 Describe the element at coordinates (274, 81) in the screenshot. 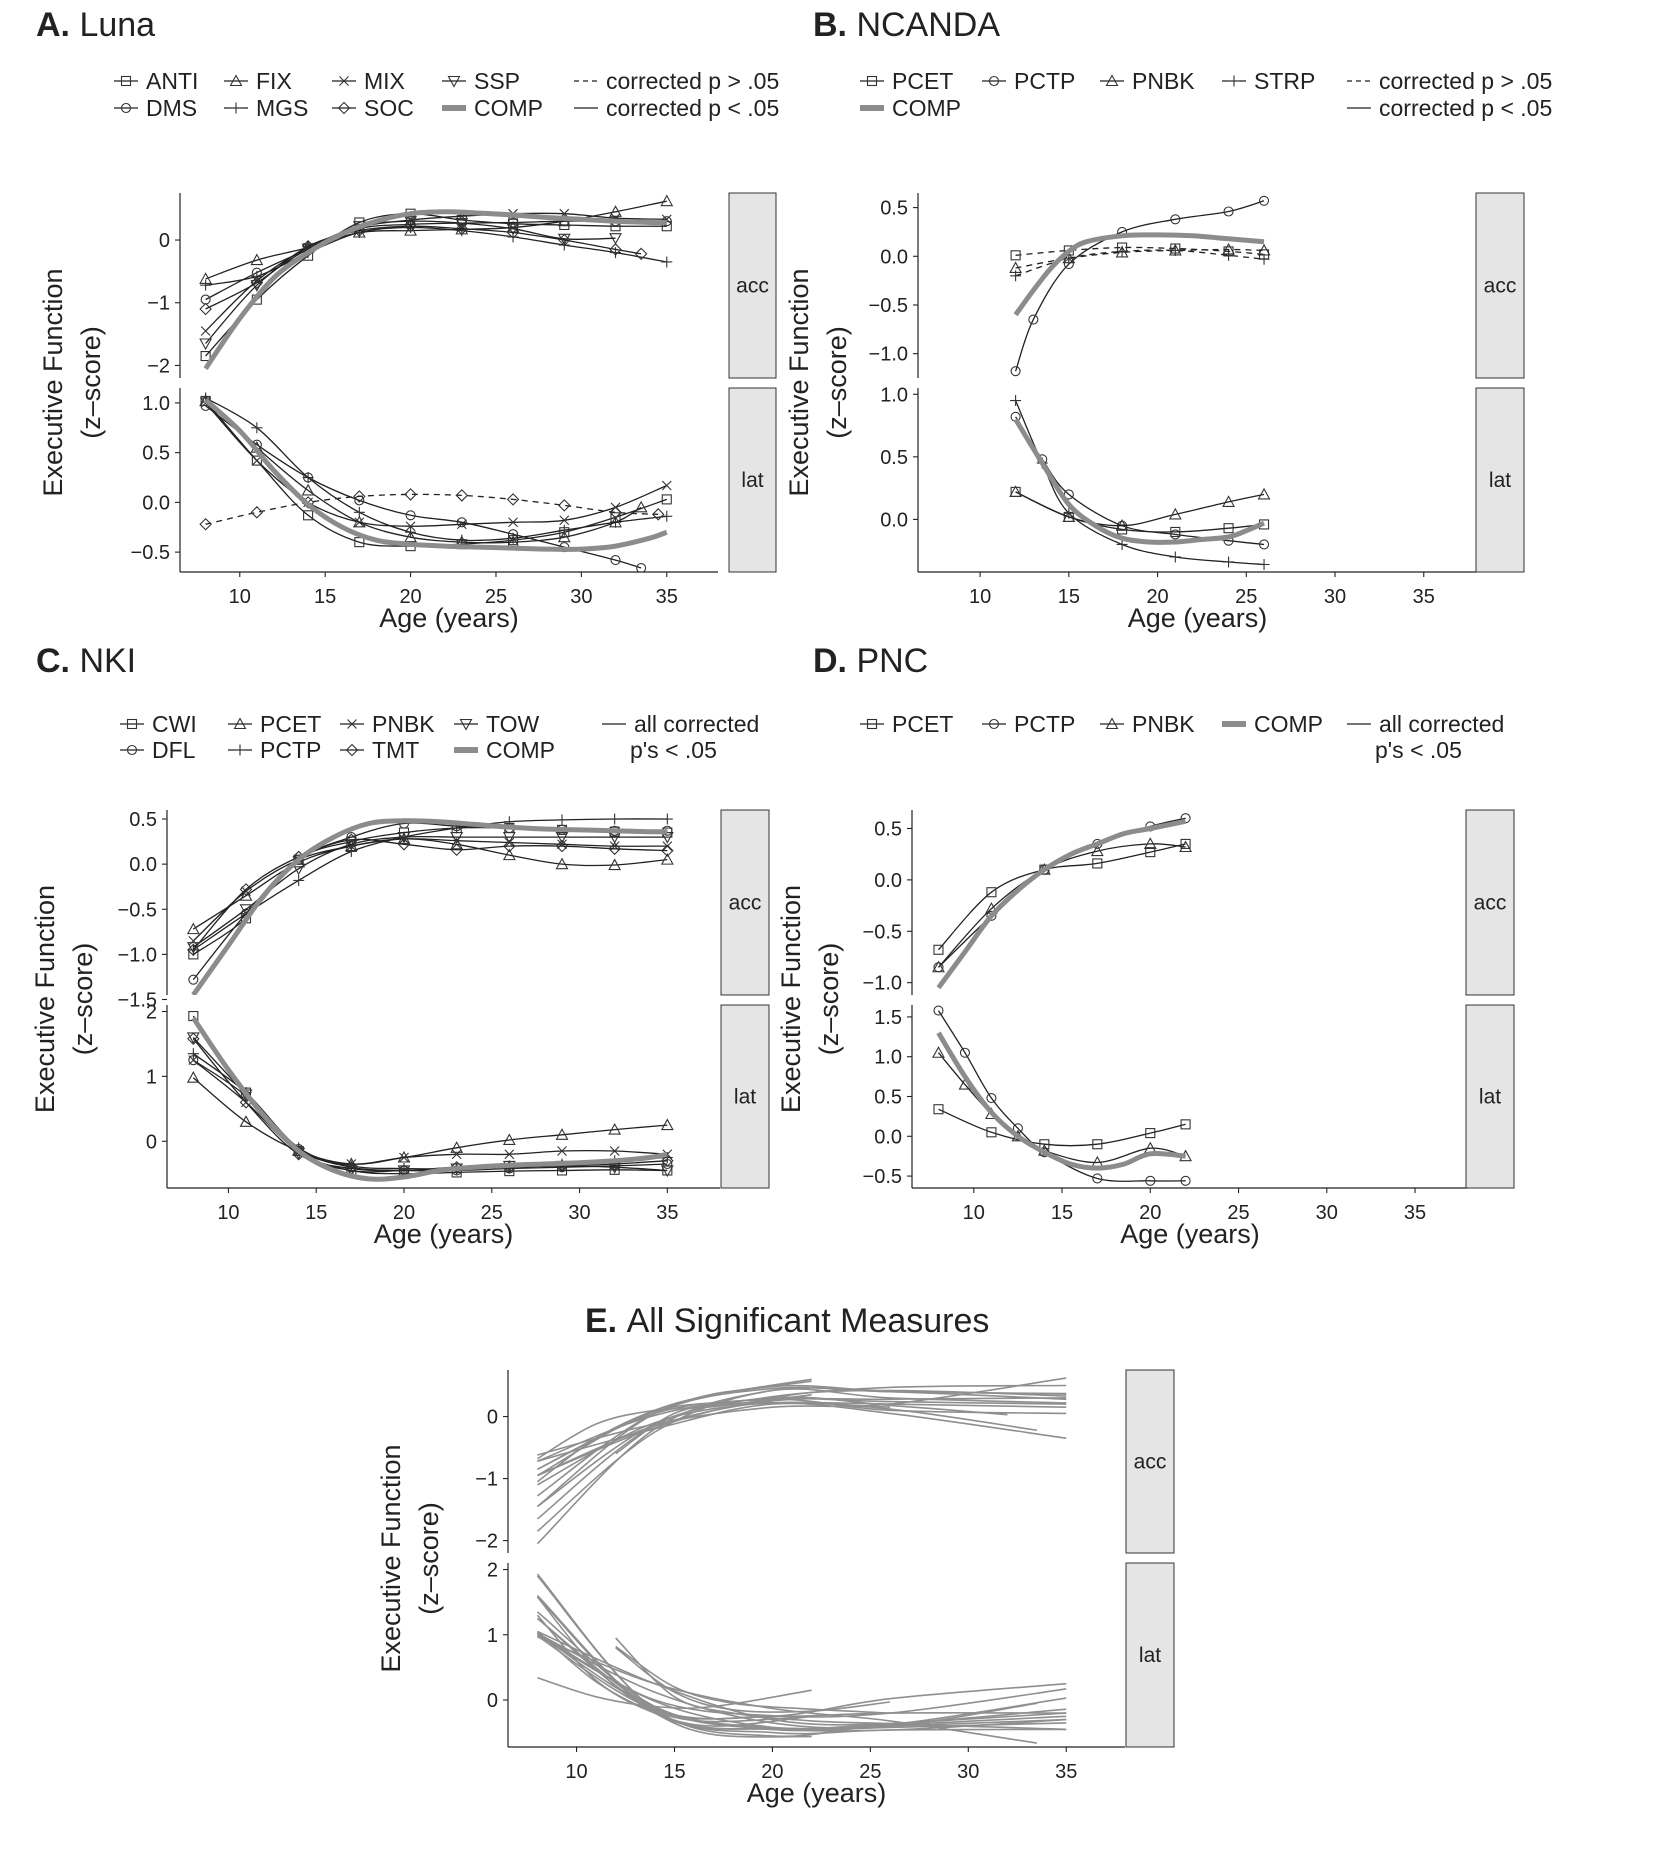

I see `legend-fix-label: FIX` at that location.